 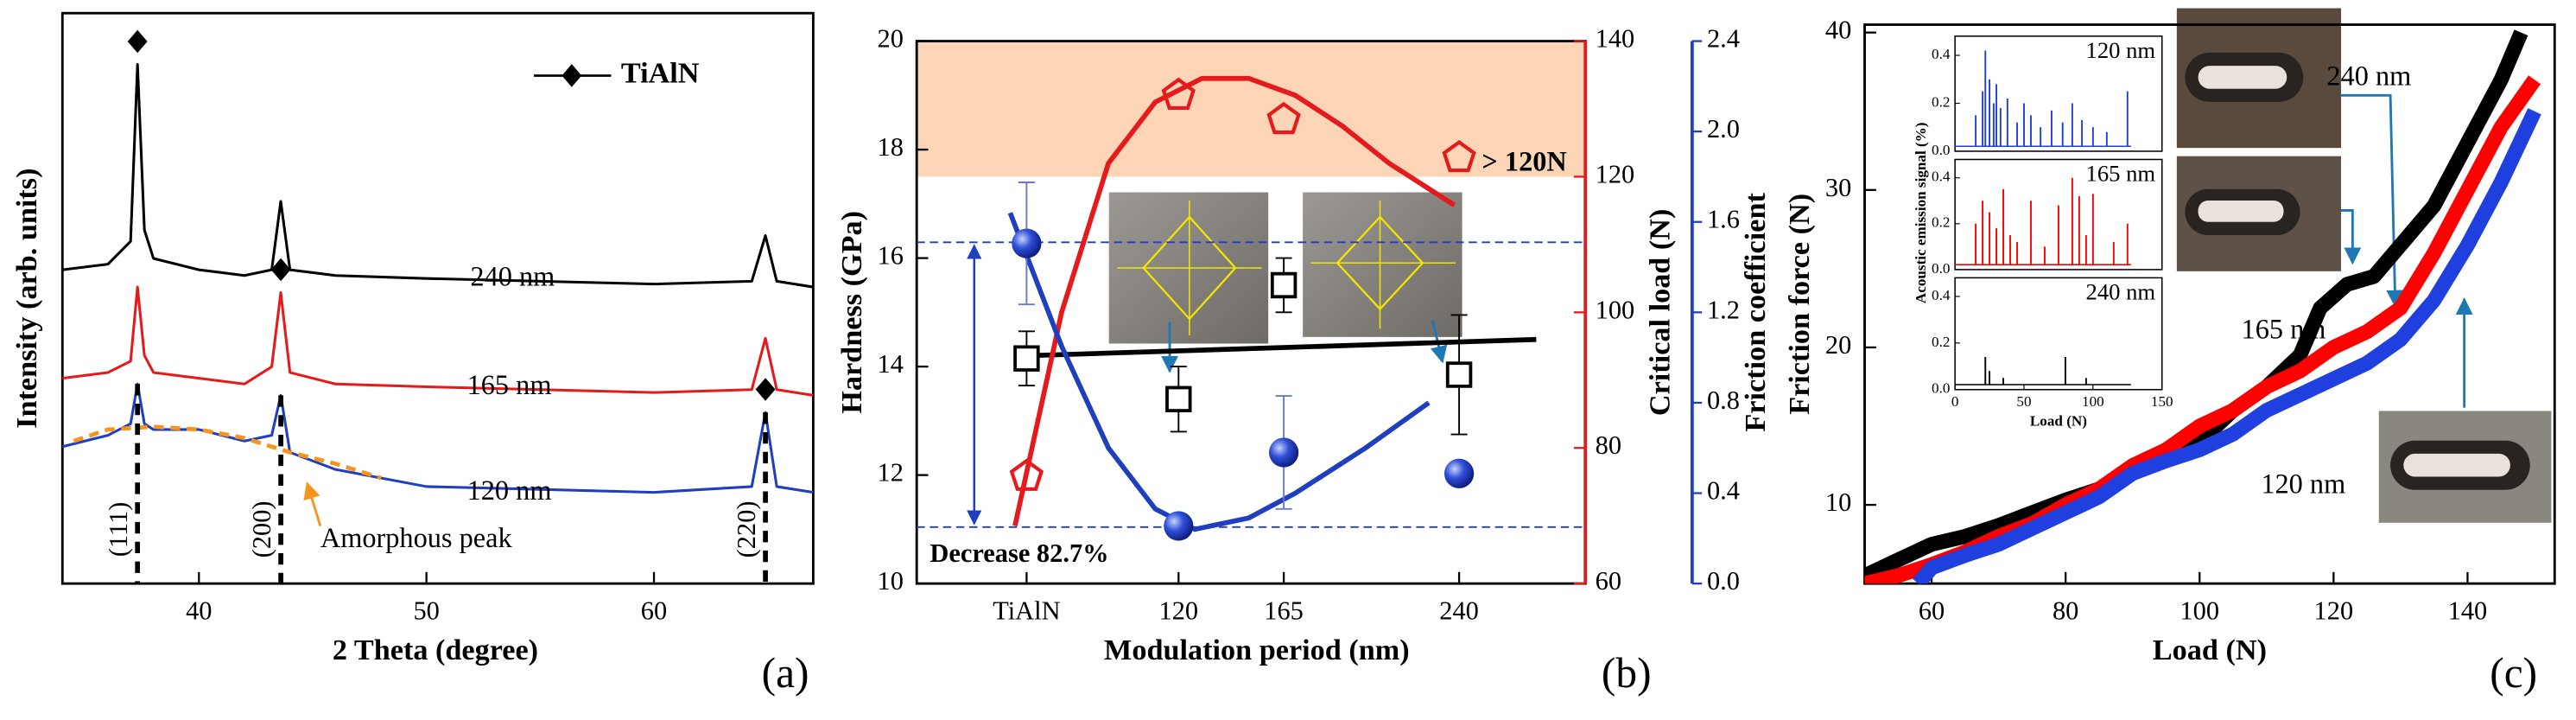 What do you see at coordinates (660, 72) in the screenshot?
I see `legend-label: TiAlN` at bounding box center [660, 72].